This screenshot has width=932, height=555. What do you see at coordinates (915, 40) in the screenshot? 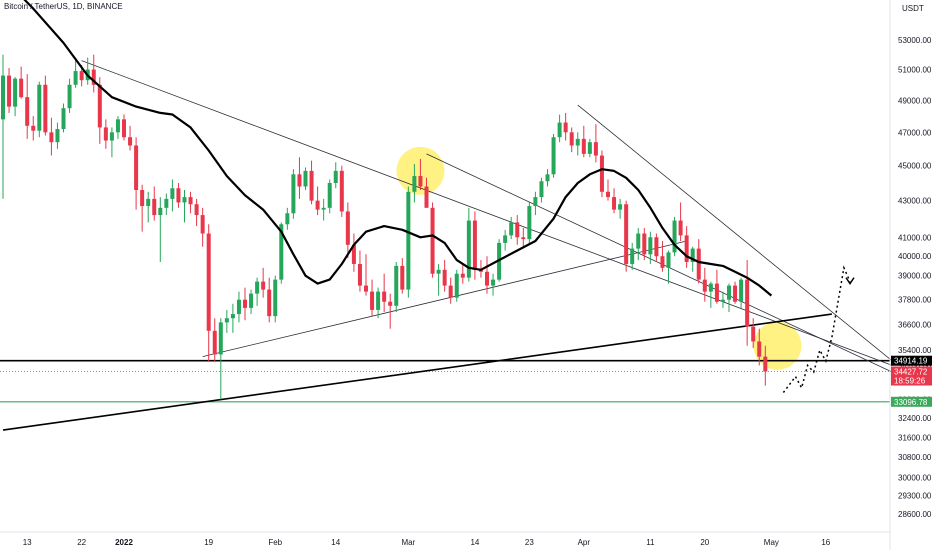
I see `price-tick-label: 53000.00` at bounding box center [915, 40].